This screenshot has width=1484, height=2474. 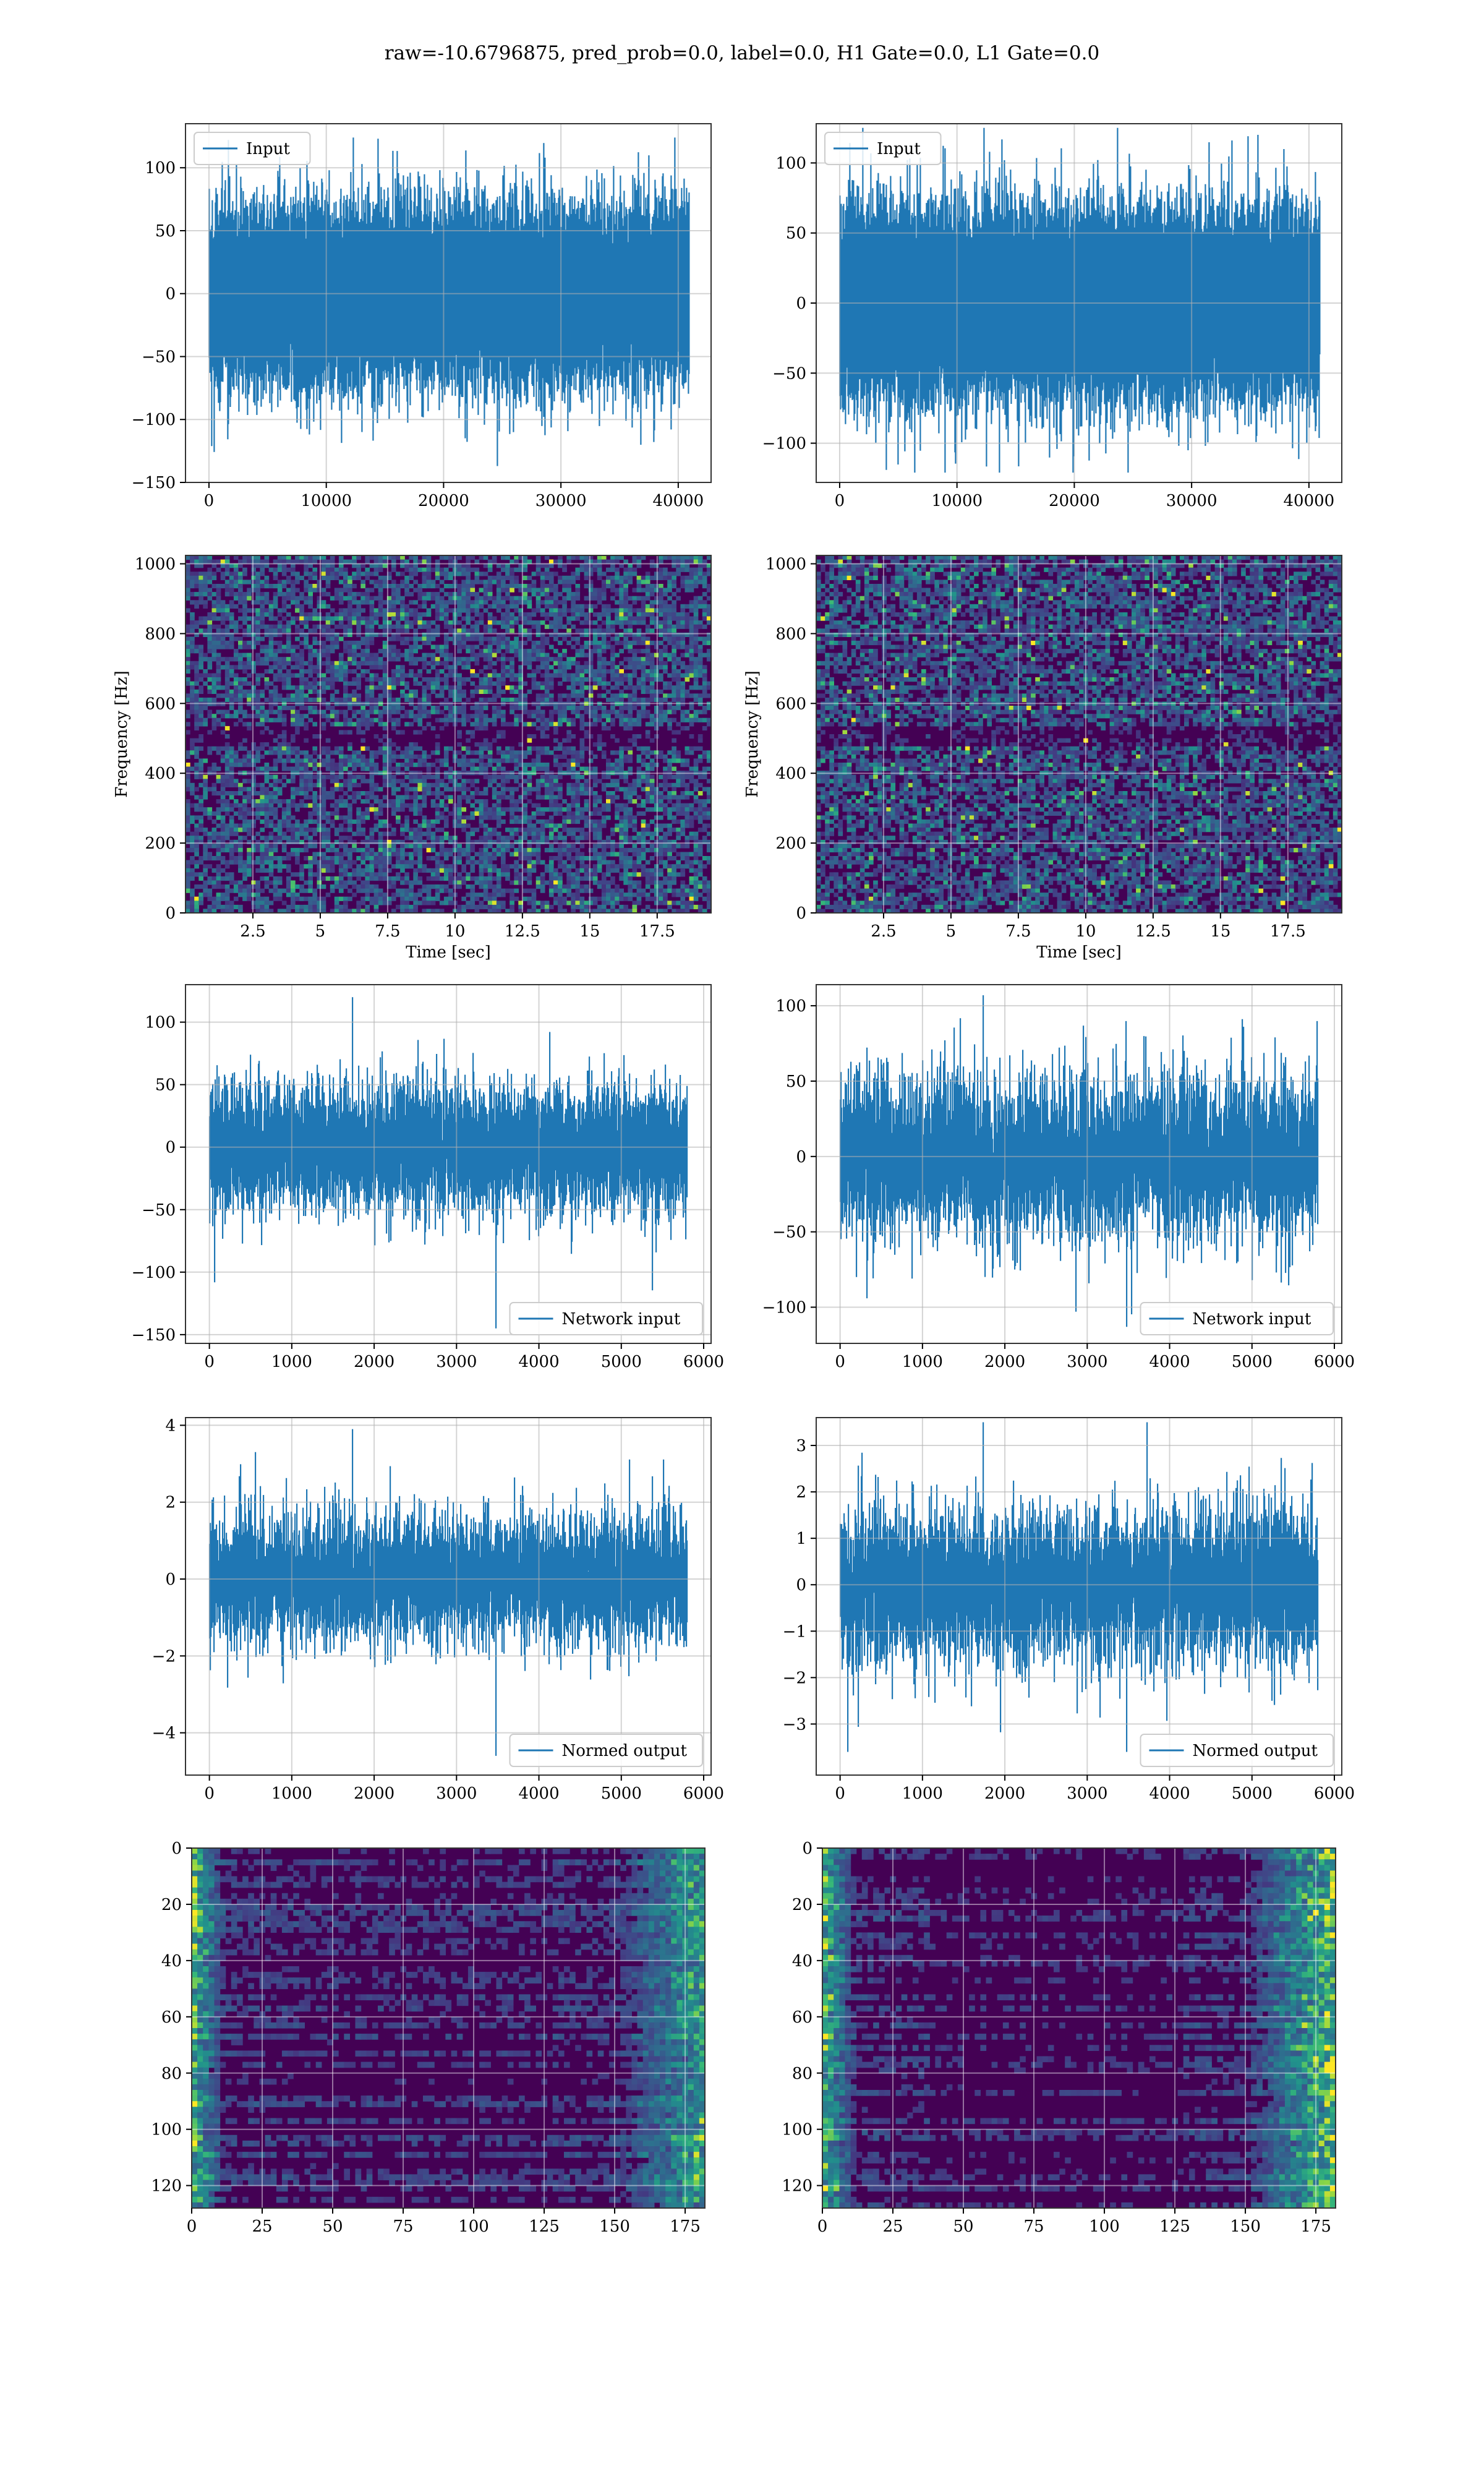 I want to click on l1-spectrogram-plot-area, so click(x=1079, y=734).